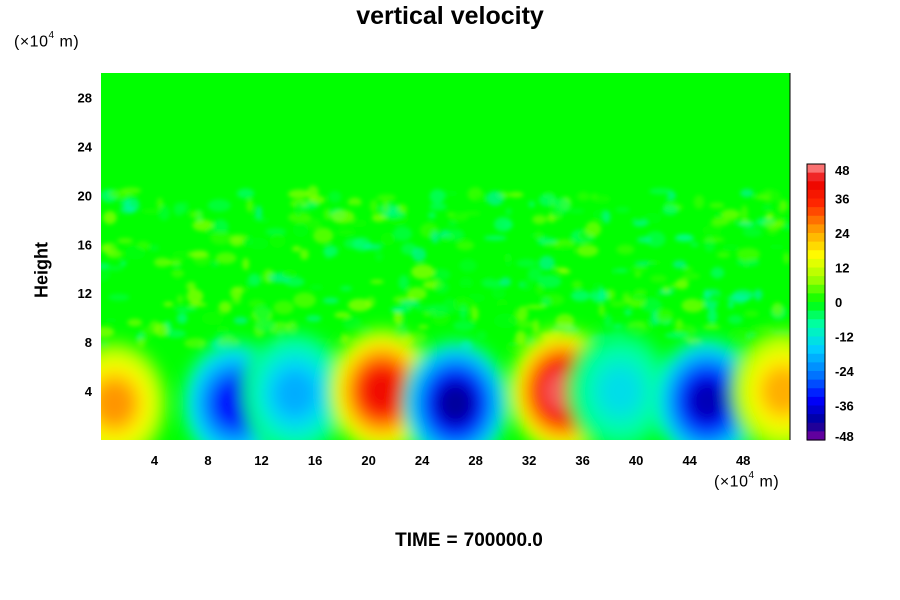 The image size is (900, 600). I want to click on x-unit-suffix: m), so click(769, 482).